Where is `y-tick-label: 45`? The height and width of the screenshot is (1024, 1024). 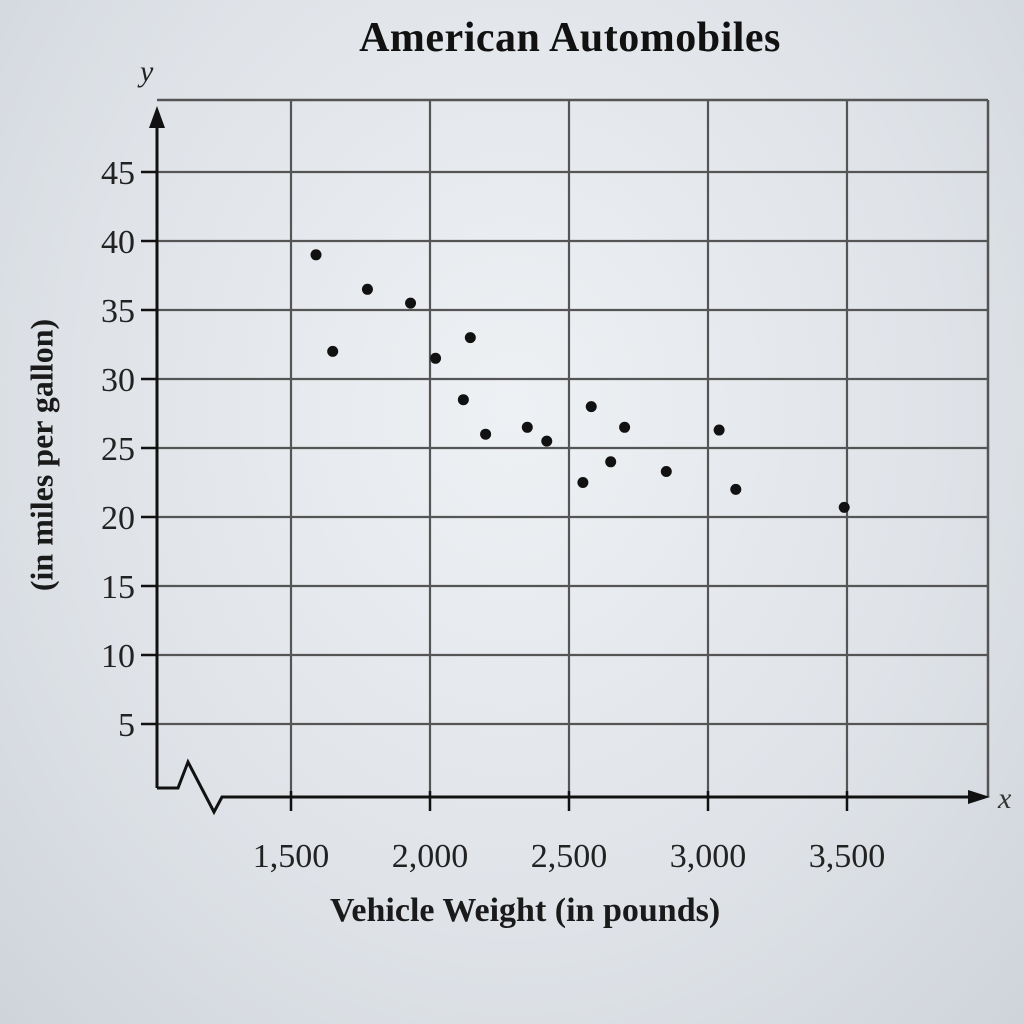
y-tick-label: 45 is located at coordinates (118, 173).